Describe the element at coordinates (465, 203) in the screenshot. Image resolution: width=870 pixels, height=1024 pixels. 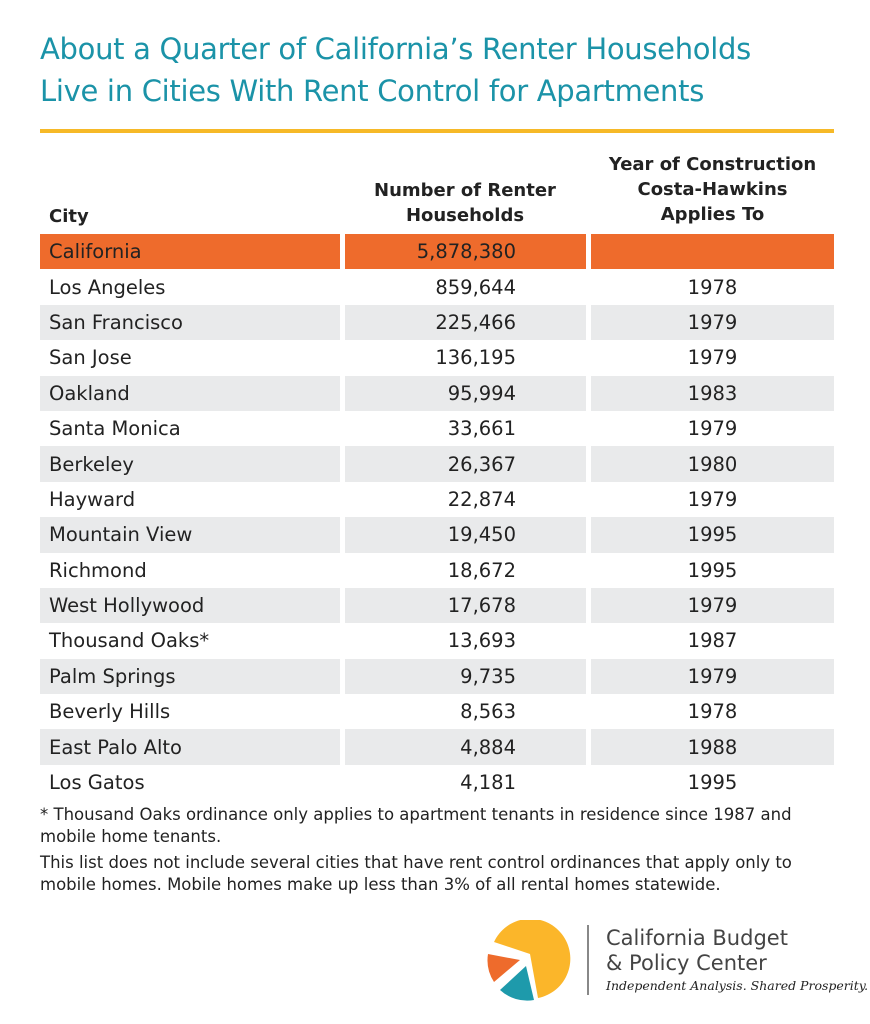
I see `header-households: Number of Renter Households` at that location.